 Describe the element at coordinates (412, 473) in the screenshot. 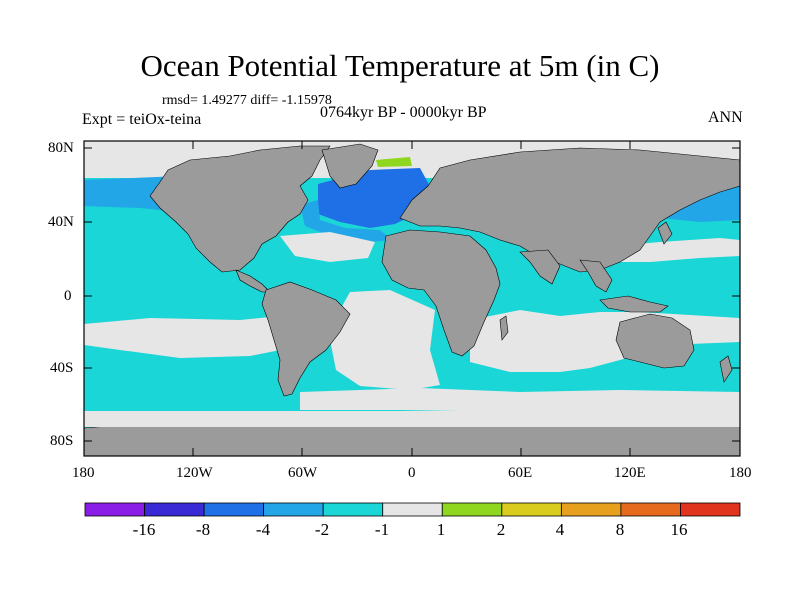

I see `lon-label-0: 0` at that location.